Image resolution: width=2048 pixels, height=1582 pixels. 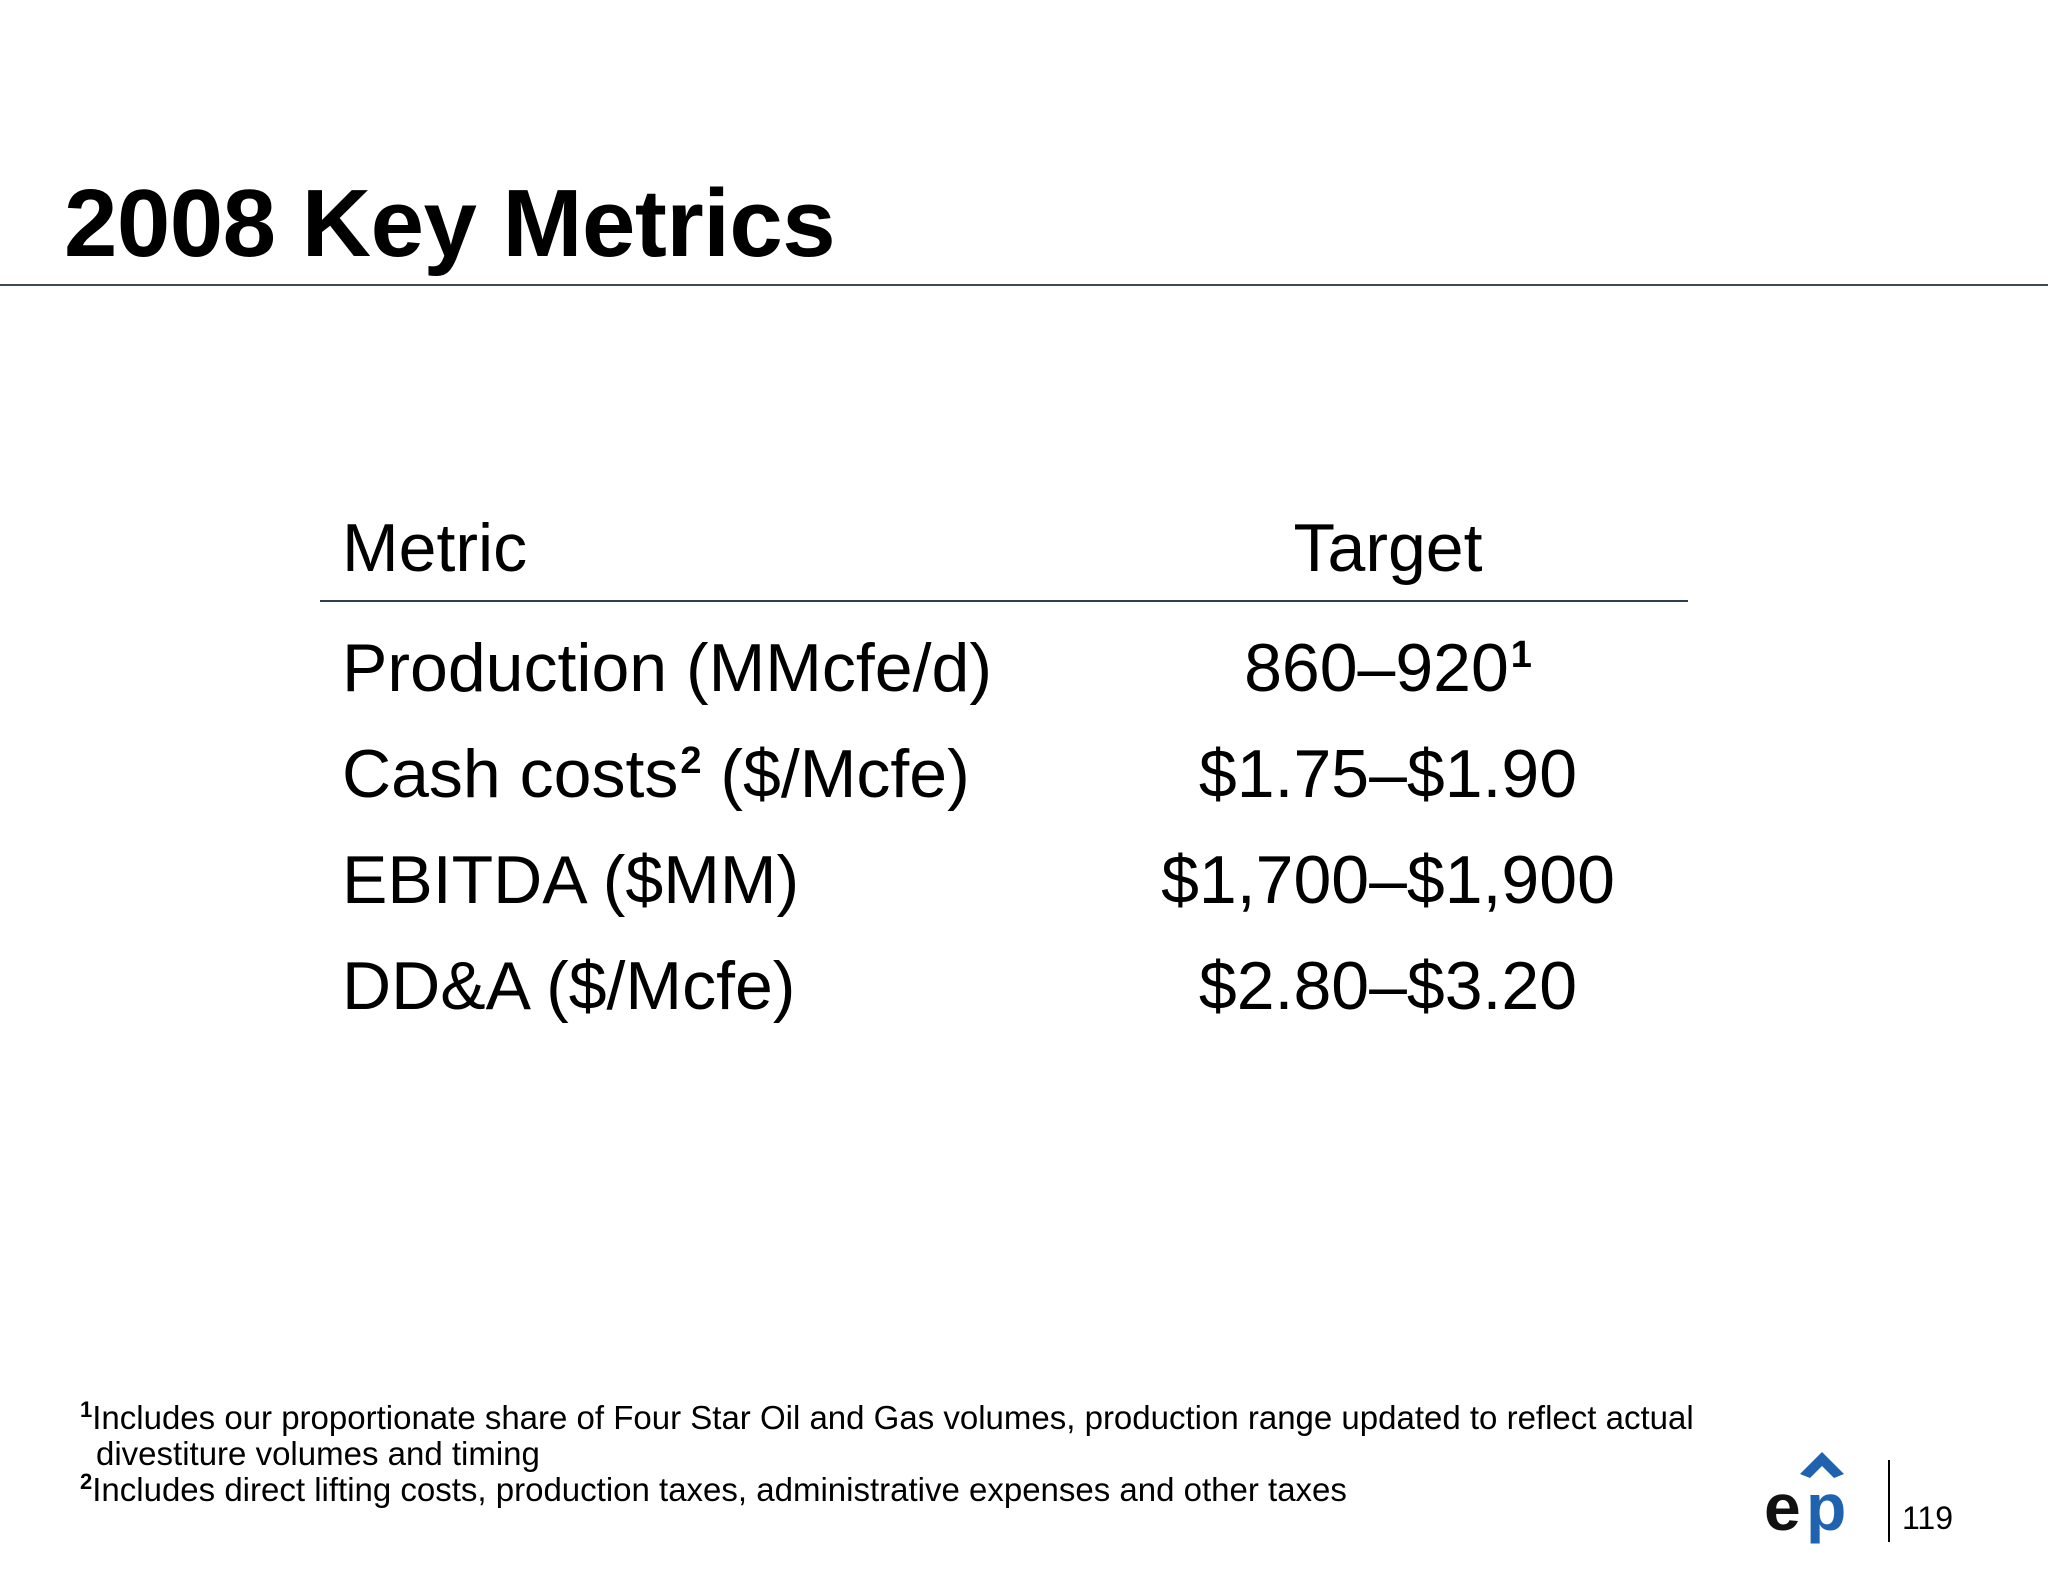 I want to click on metric-cell: DD&A ($/Mcfe), so click(x=568, y=986).